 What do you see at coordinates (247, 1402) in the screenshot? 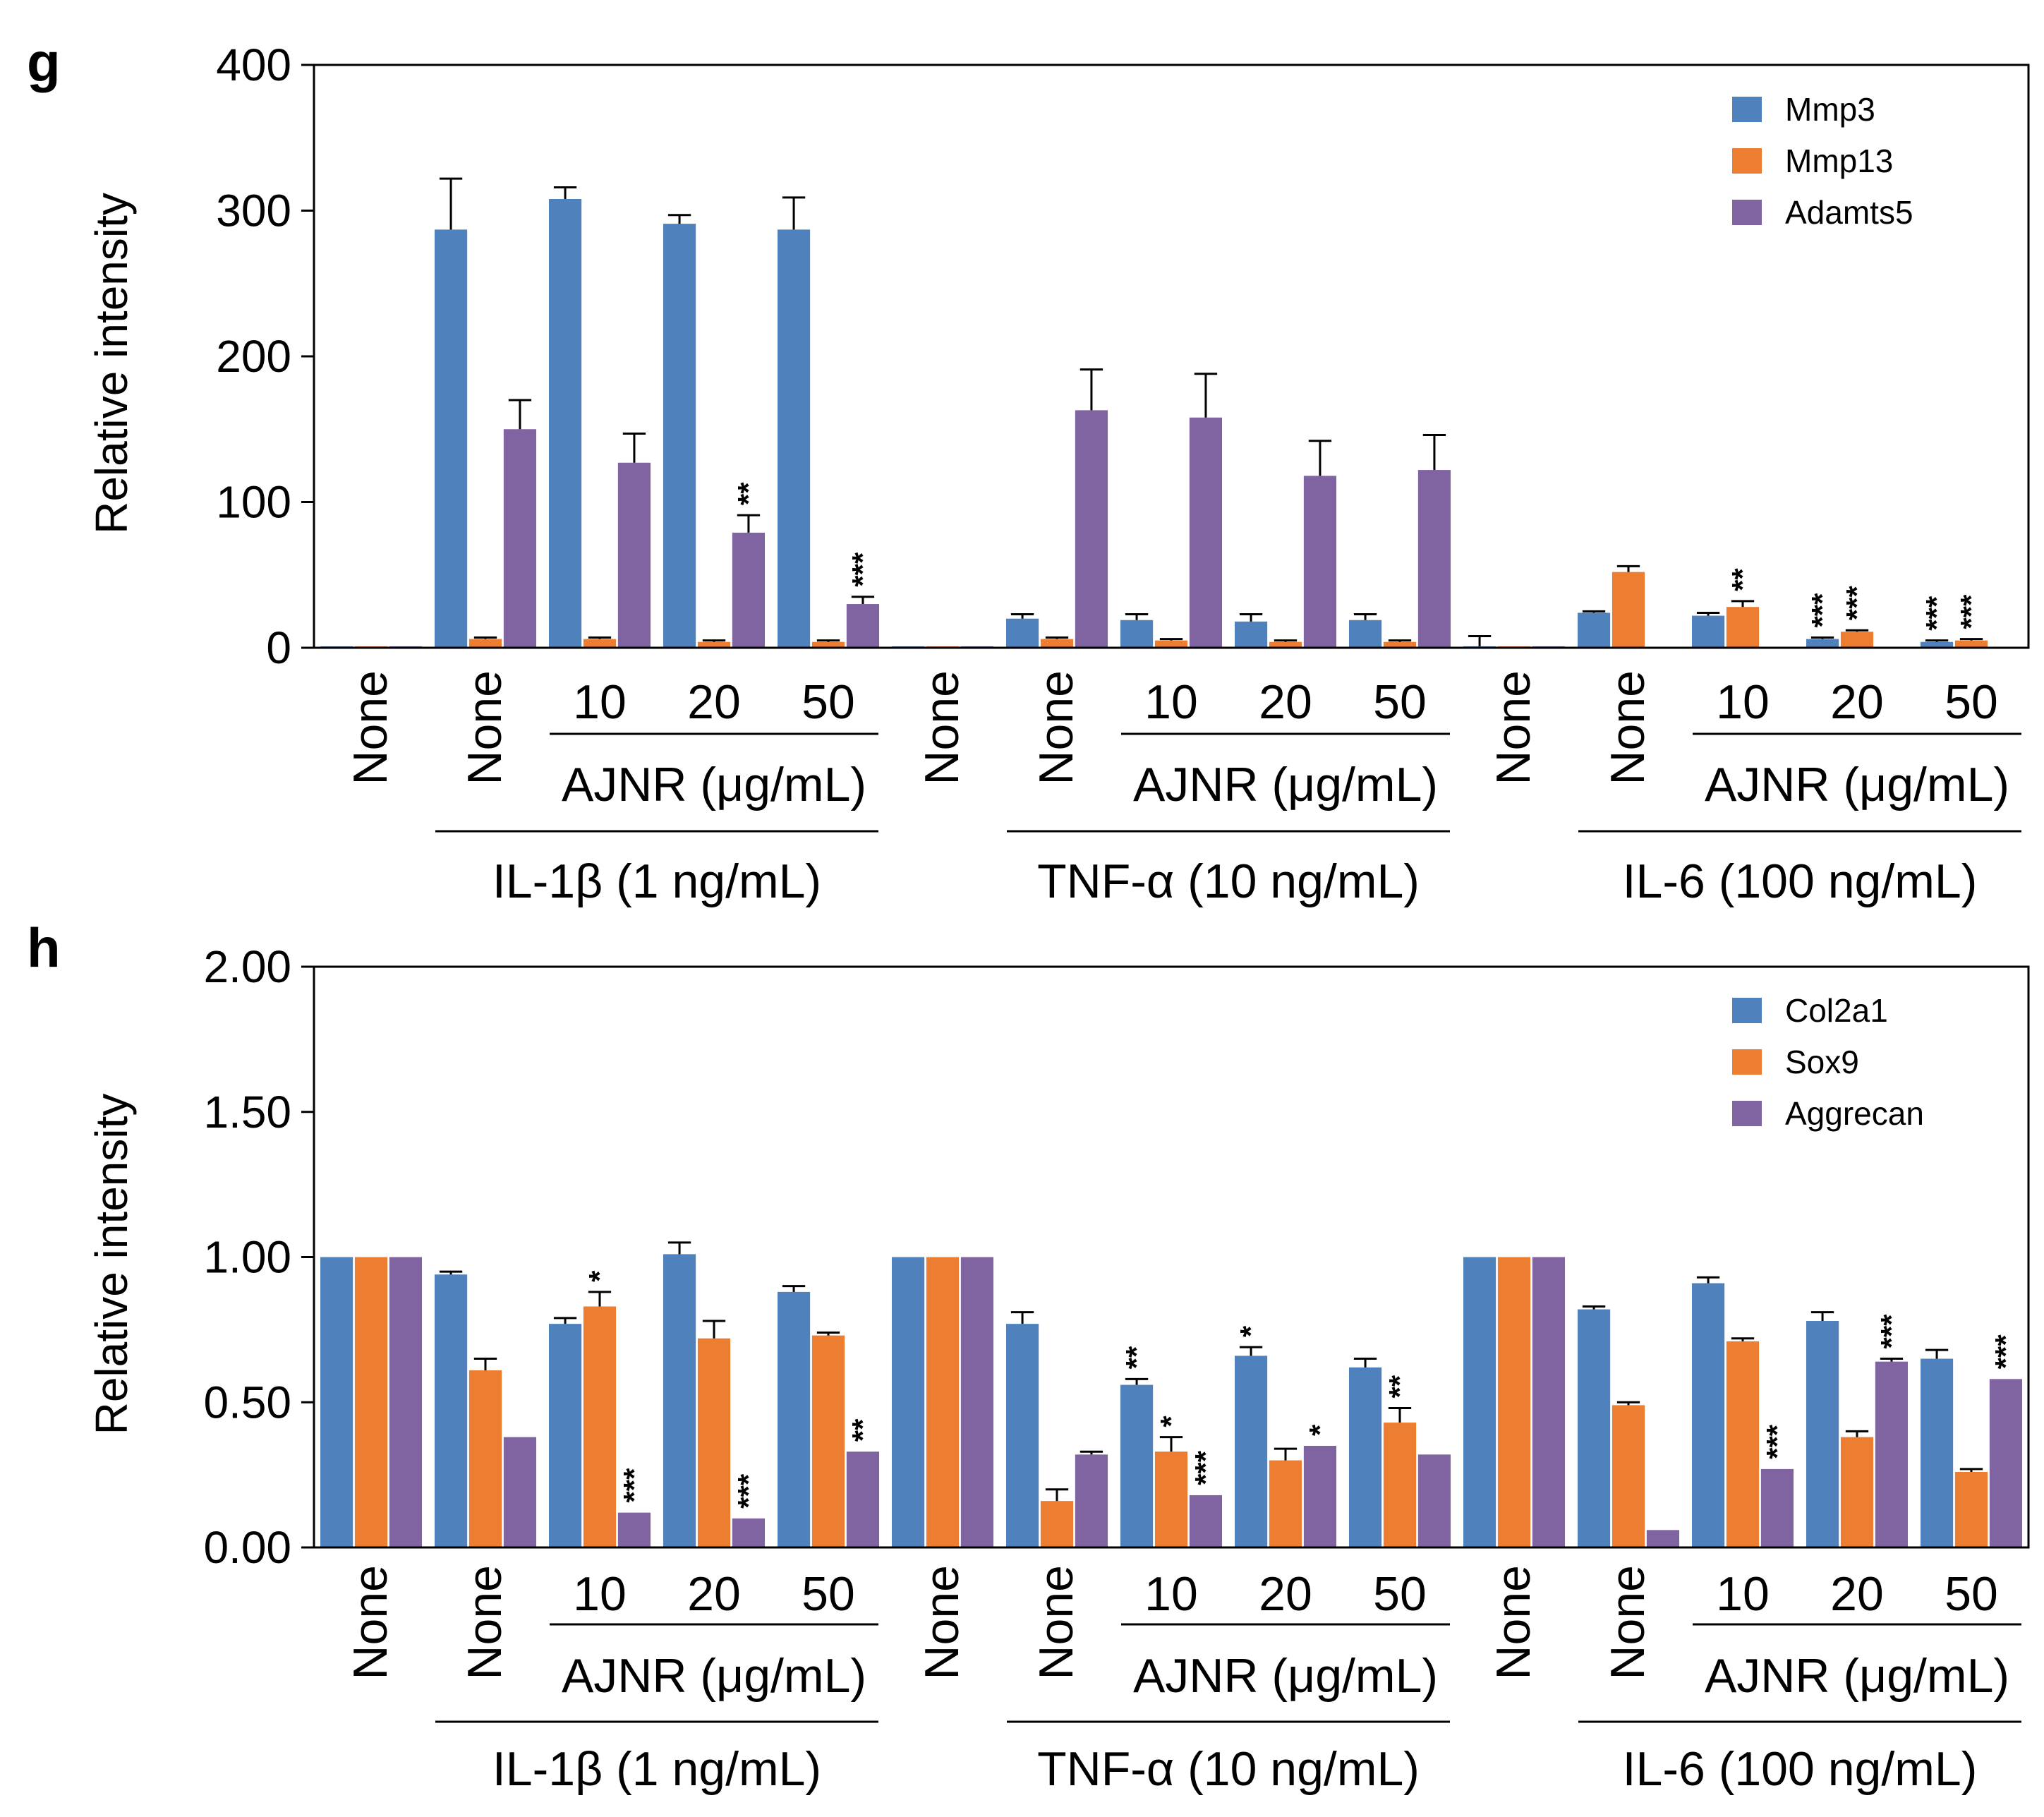
I see `y-tick-label: 0.50` at bounding box center [247, 1402].